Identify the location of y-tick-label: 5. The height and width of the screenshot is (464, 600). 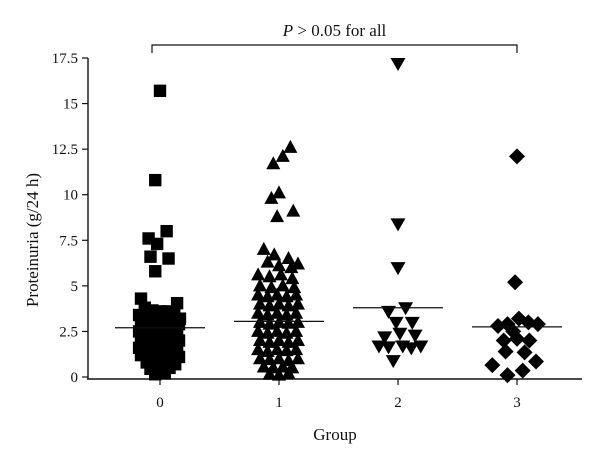
(75, 287).